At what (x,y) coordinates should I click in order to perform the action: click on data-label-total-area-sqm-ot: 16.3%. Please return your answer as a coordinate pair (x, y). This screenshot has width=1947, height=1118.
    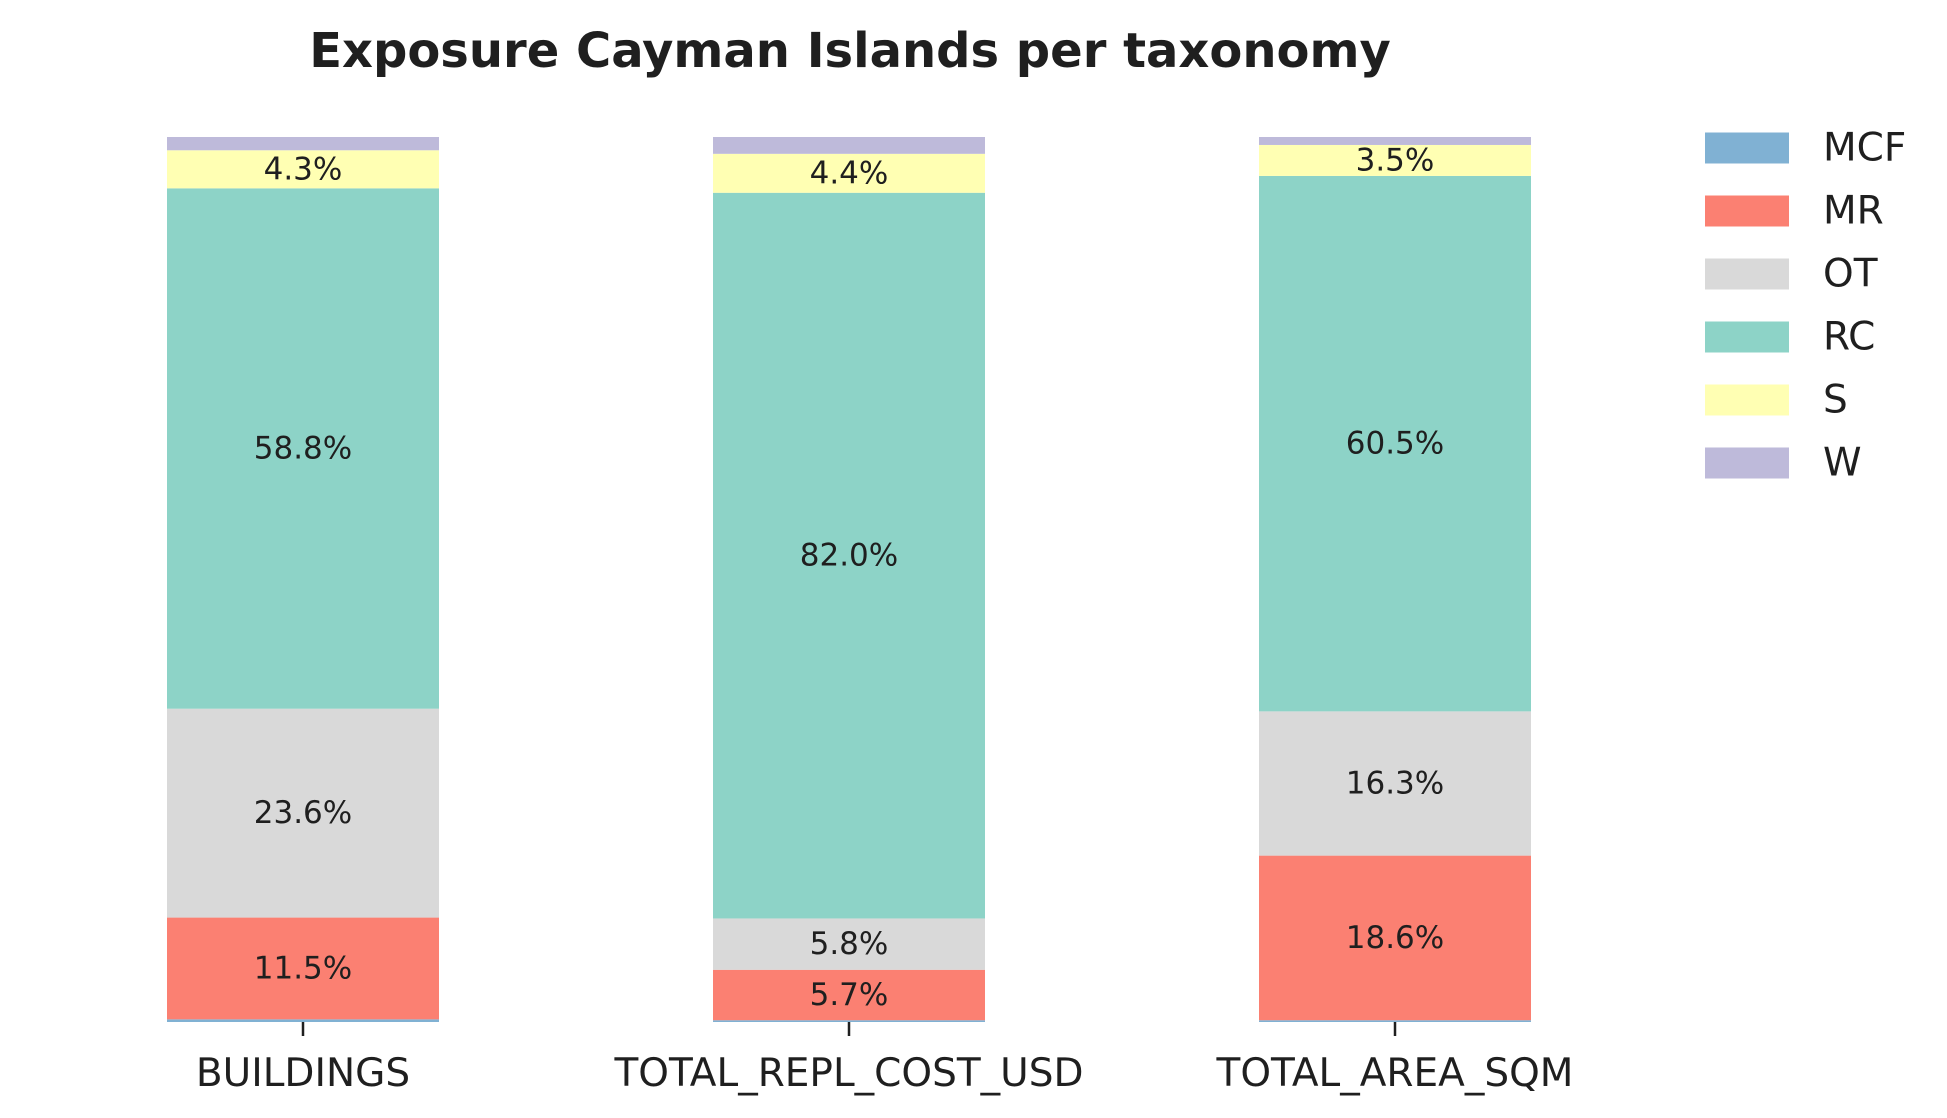
    Looking at the image, I should click on (1395, 783).